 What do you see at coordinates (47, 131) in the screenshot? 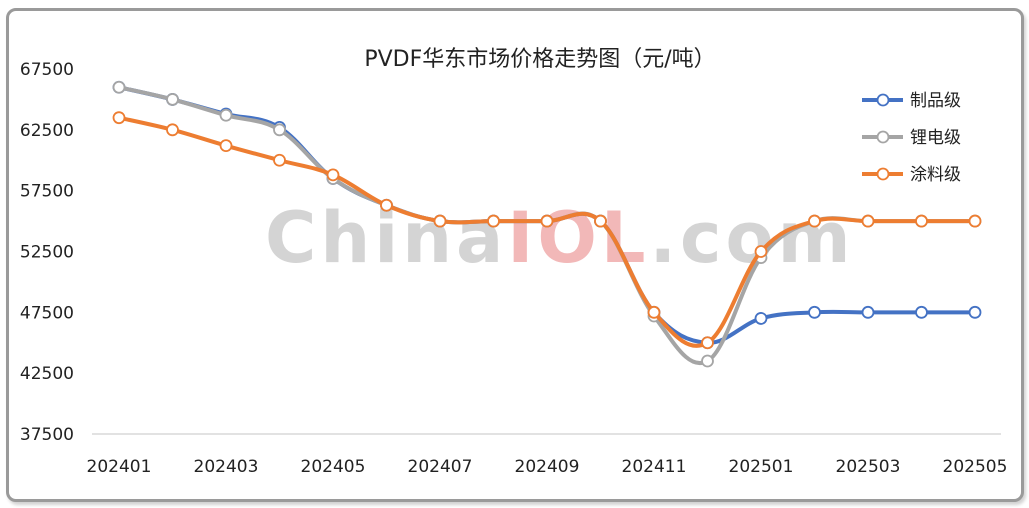
I see `y-tick-label: 62500` at bounding box center [47, 131].